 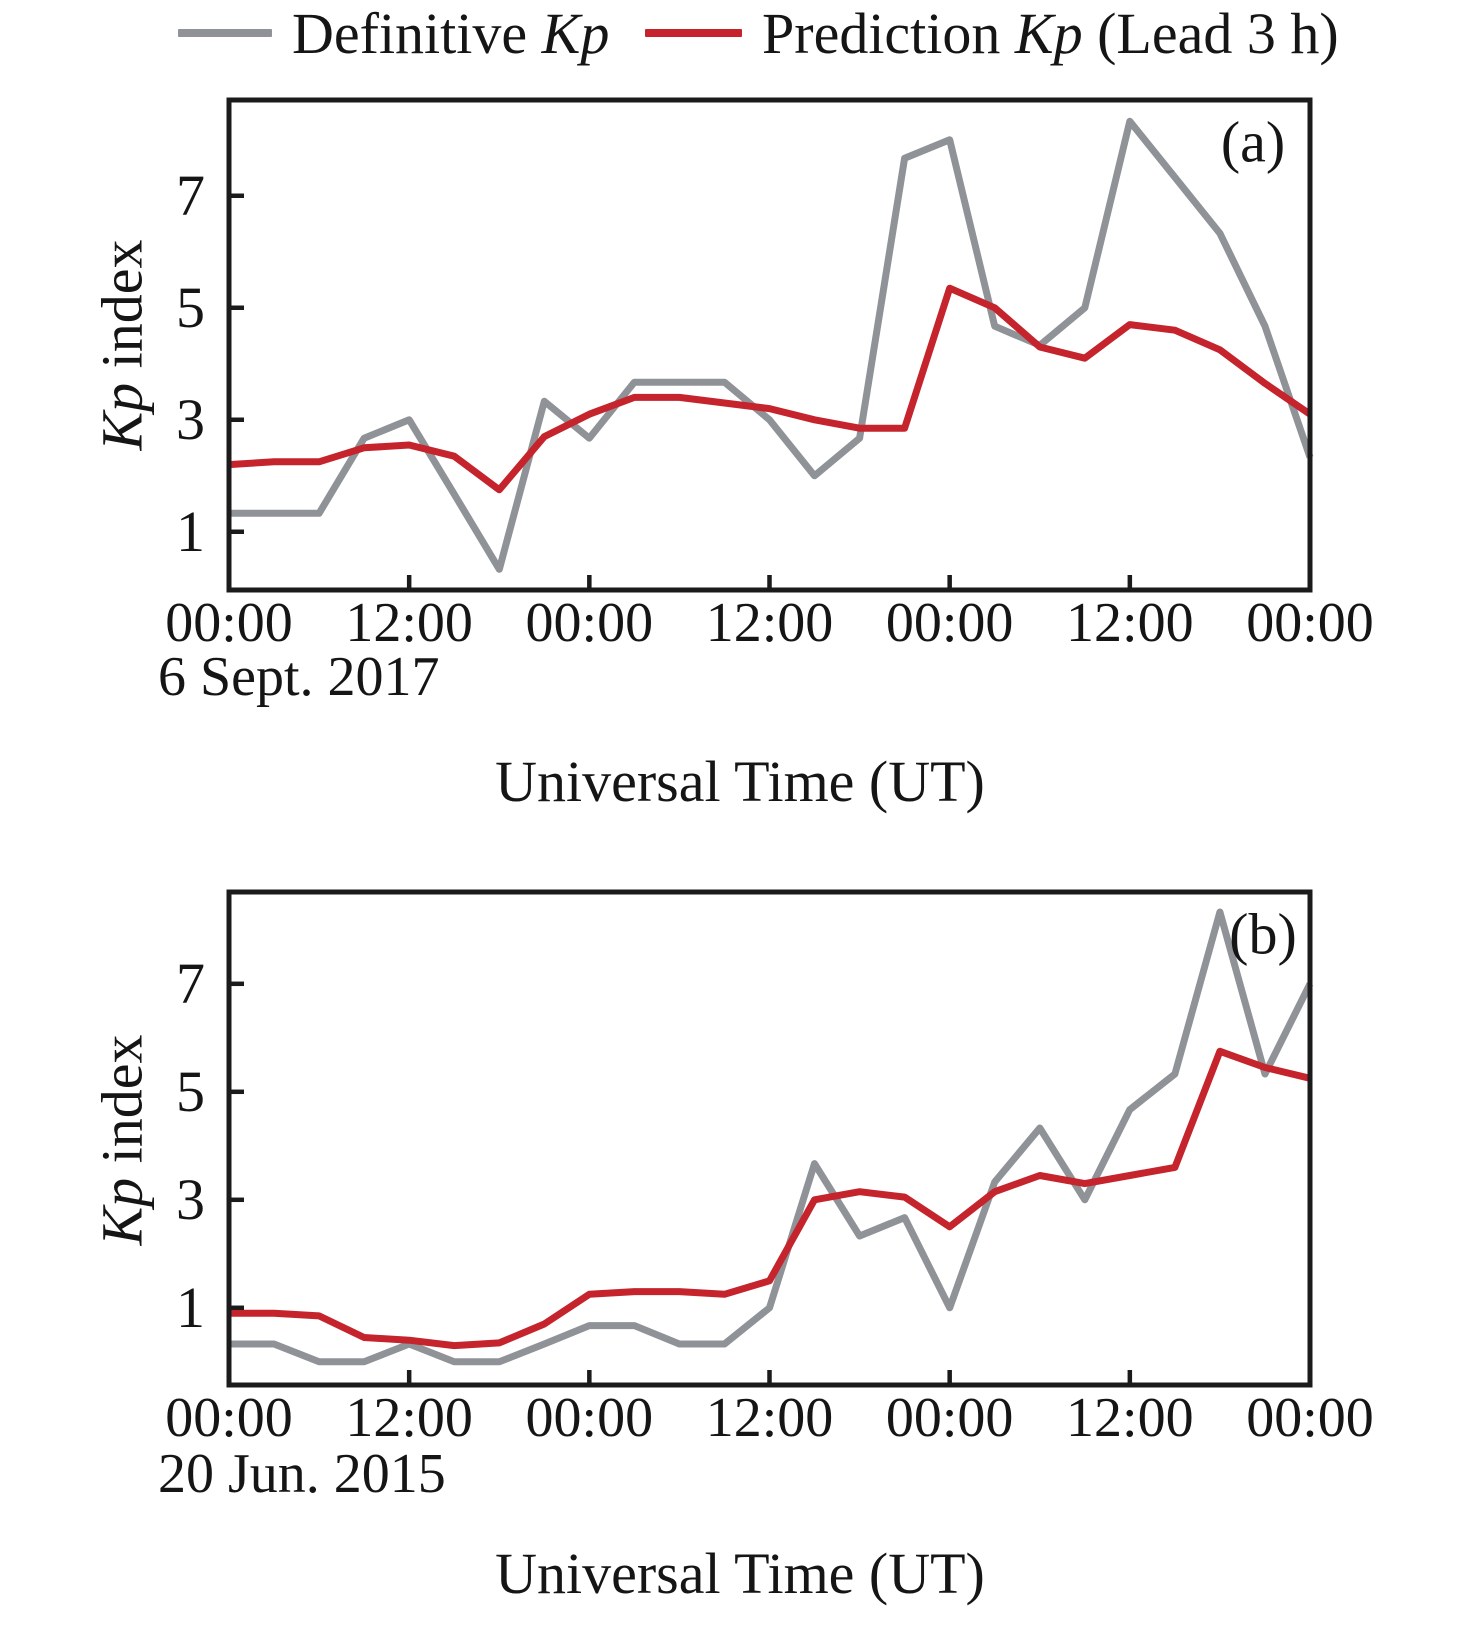 What do you see at coordinates (888, 33) in the screenshot?
I see `legend-label-text: Prediction` at bounding box center [888, 33].